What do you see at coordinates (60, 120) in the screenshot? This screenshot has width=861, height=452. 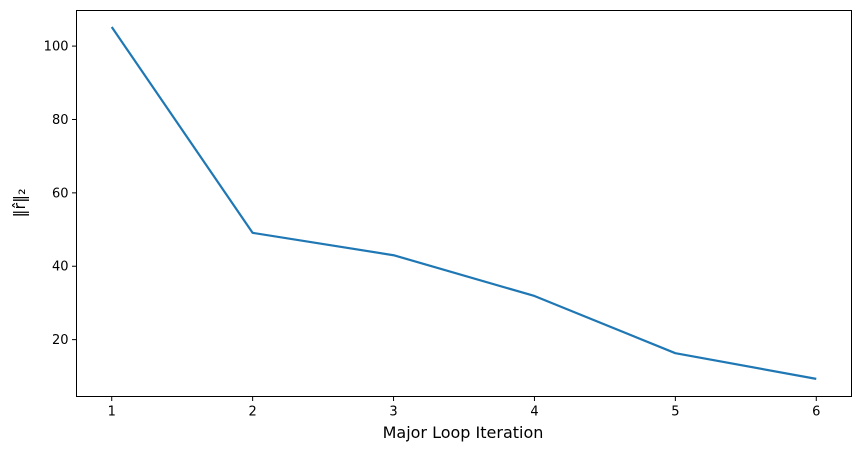 I see `y-tick-label: 80` at bounding box center [60, 120].